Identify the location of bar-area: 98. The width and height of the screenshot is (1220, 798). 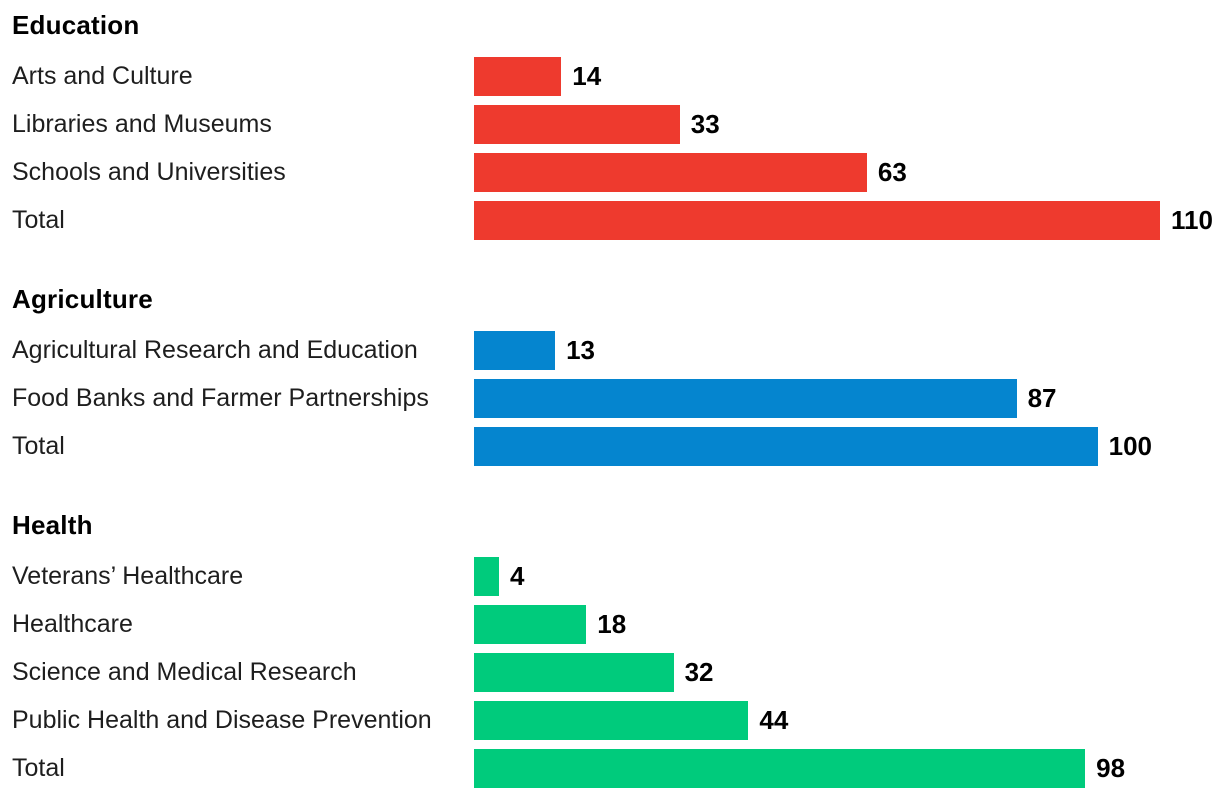
(841, 768).